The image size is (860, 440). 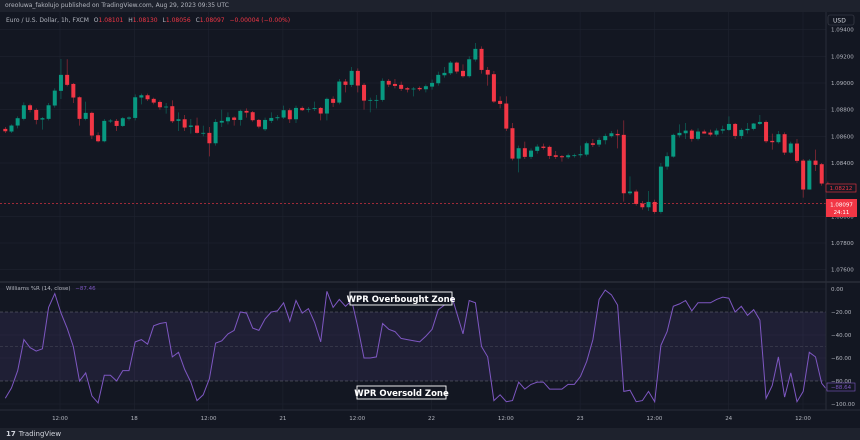 What do you see at coordinates (842, 137) in the screenshot?
I see `price-tick-label: 1.08600` at bounding box center [842, 137].